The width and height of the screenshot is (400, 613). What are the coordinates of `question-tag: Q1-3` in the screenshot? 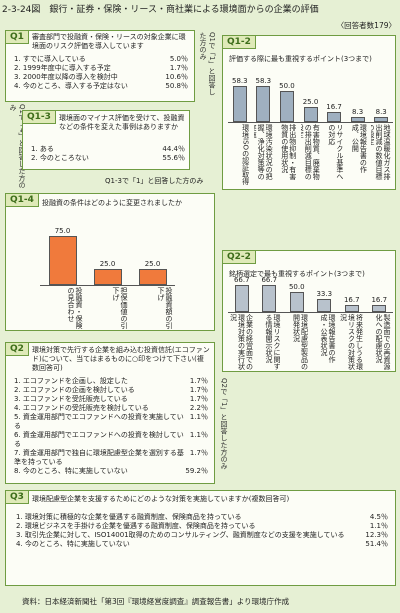 It's located at (39, 117).